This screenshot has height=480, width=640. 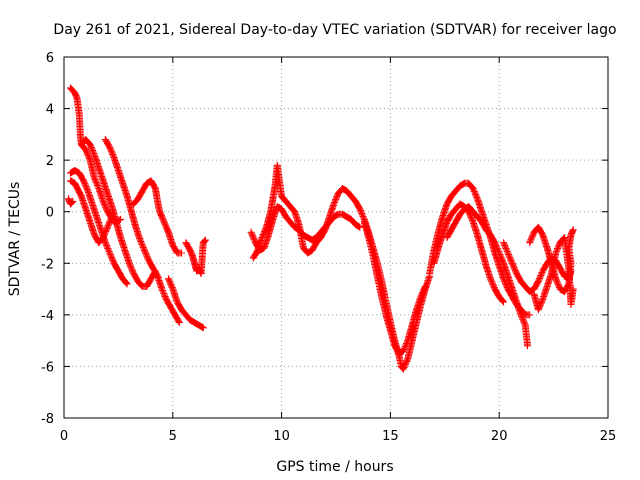 What do you see at coordinates (47, 316) in the screenshot?
I see `y-tick-label: -4` at bounding box center [47, 316].